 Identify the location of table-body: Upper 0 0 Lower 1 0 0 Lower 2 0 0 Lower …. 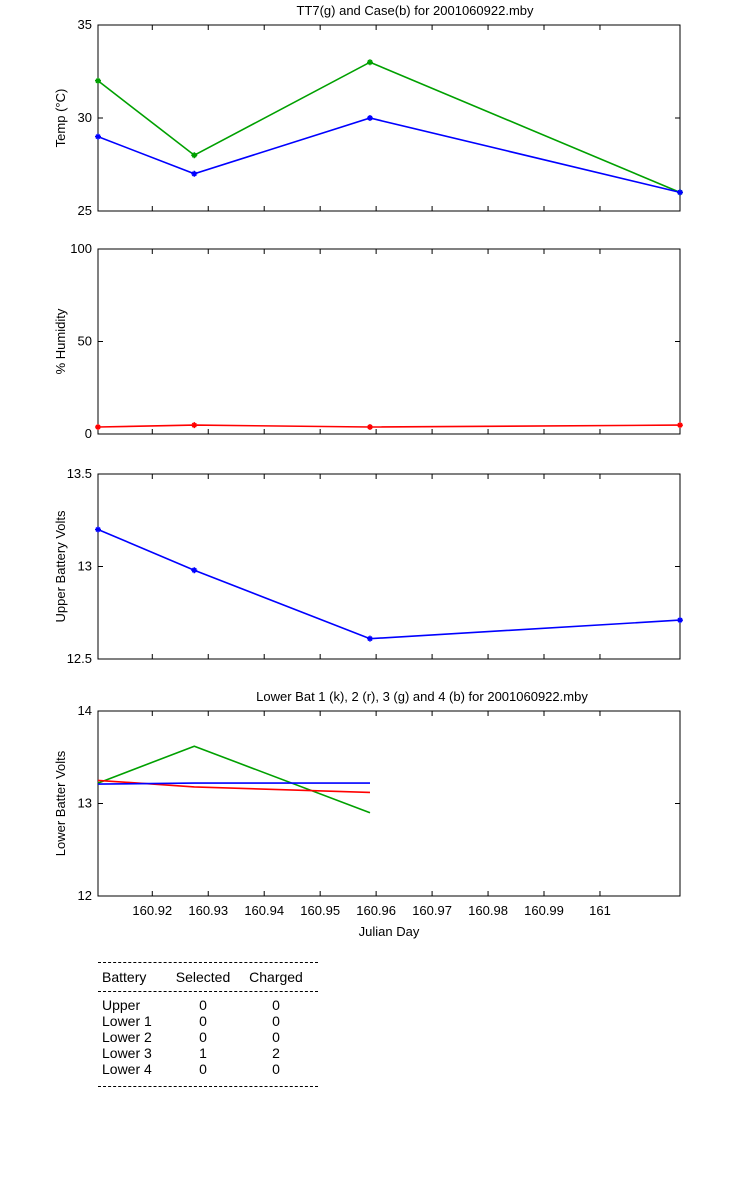
(208, 1039).